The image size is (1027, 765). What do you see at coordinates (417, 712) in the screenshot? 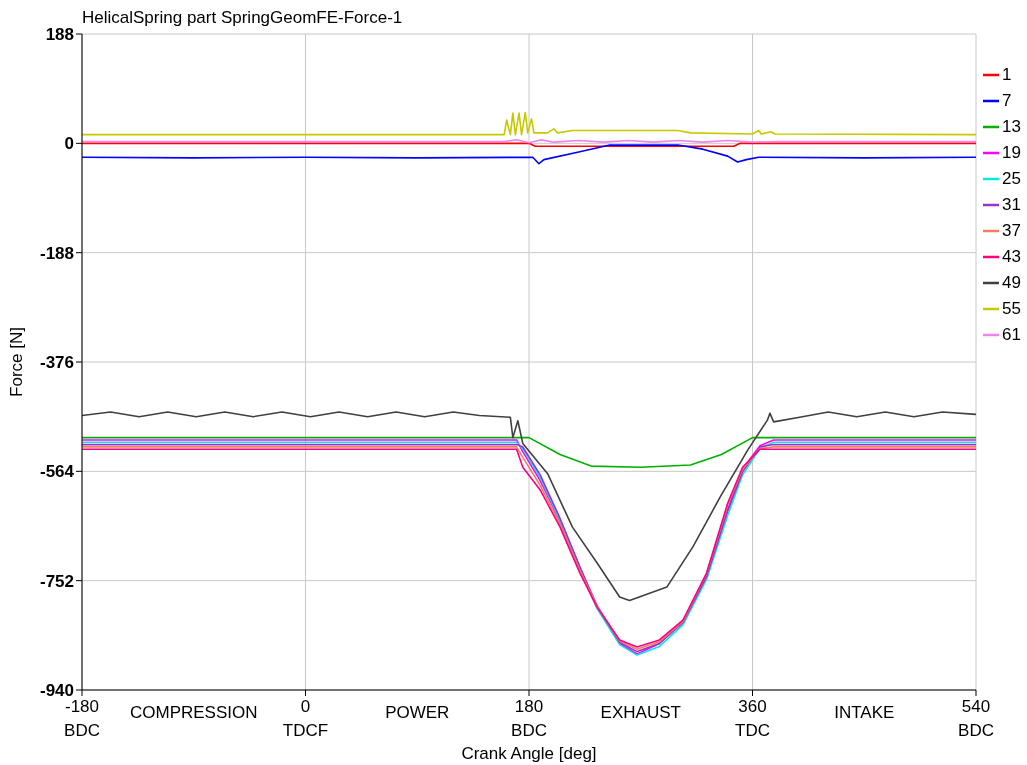
I see `text: POWER` at bounding box center [417, 712].